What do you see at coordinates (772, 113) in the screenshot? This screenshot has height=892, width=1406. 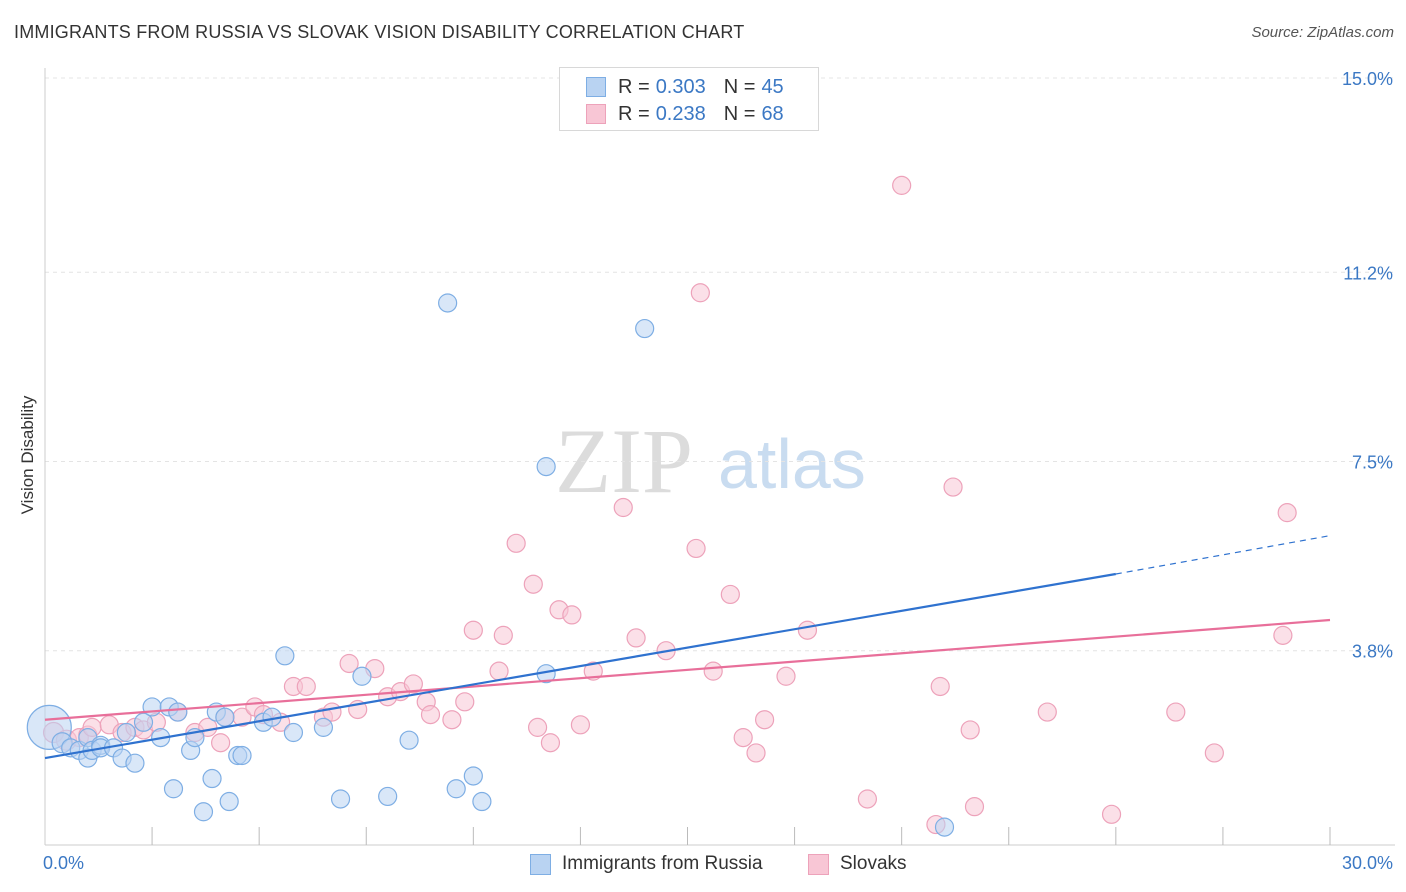 I see `n-value: 68` at bounding box center [772, 113].